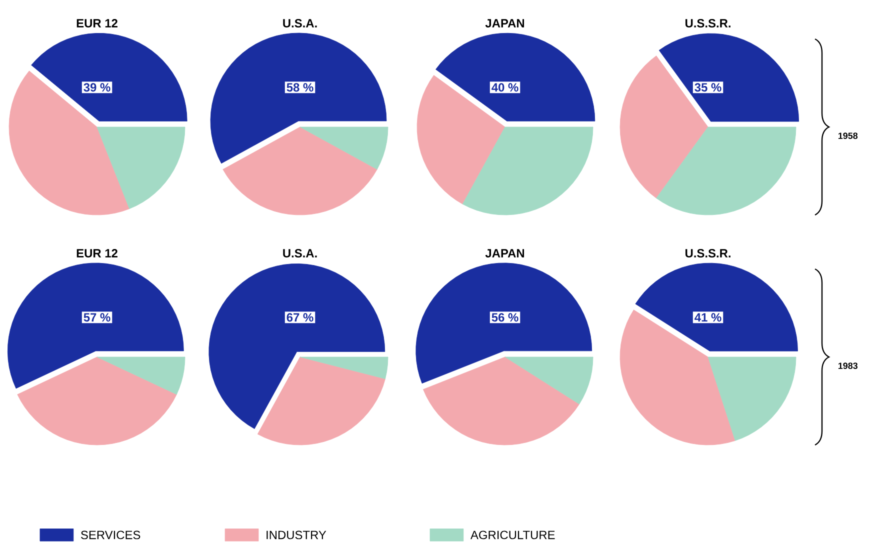 Image resolution: width=883 pixels, height=551 pixels. Describe the element at coordinates (848, 135) in the screenshot. I see `text: 1958` at that location.